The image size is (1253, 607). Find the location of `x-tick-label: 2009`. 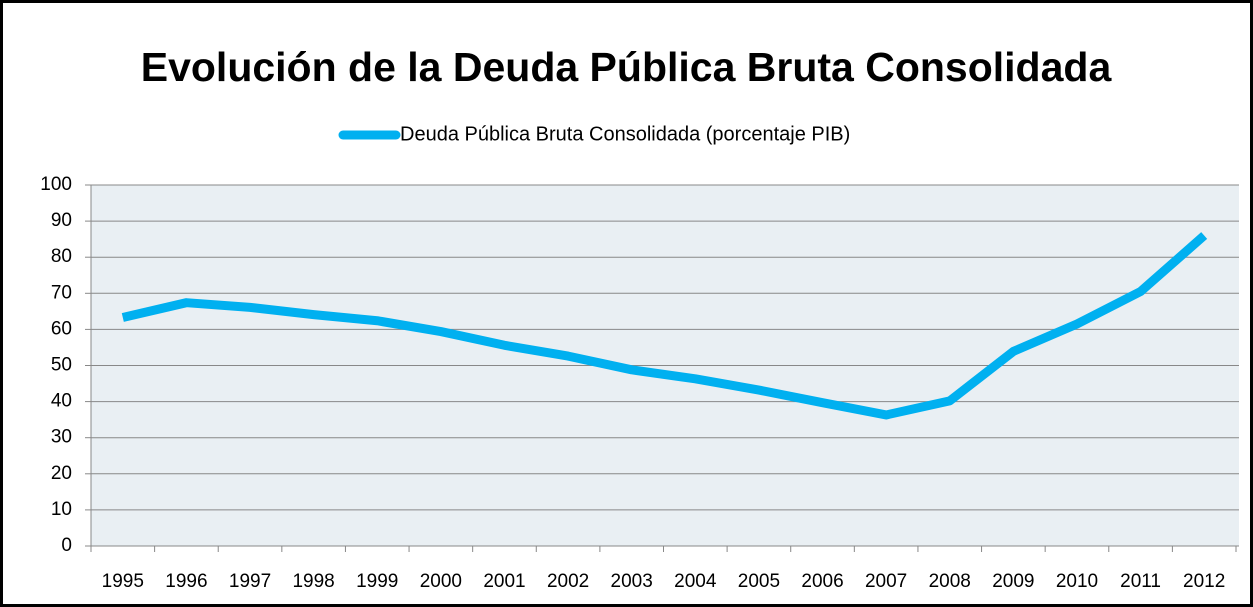

x-tick-label: 2009 is located at coordinates (1013, 581).